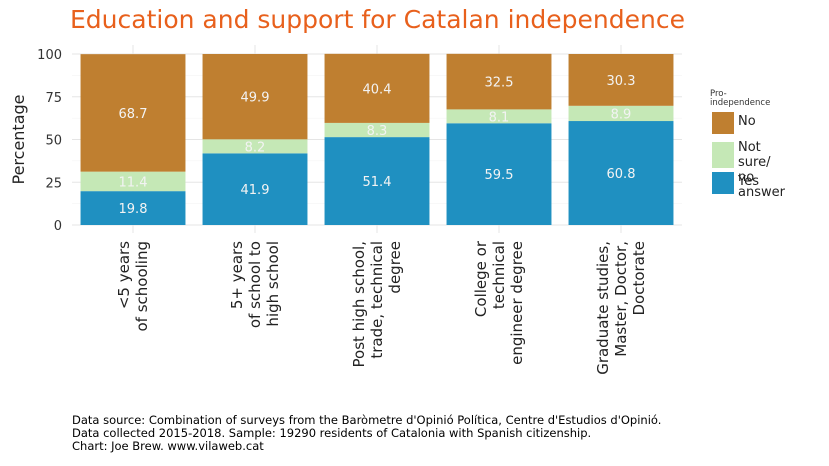  I want to click on x-tick-label: 5+ yearsof school tohigh school, so click(255, 284).